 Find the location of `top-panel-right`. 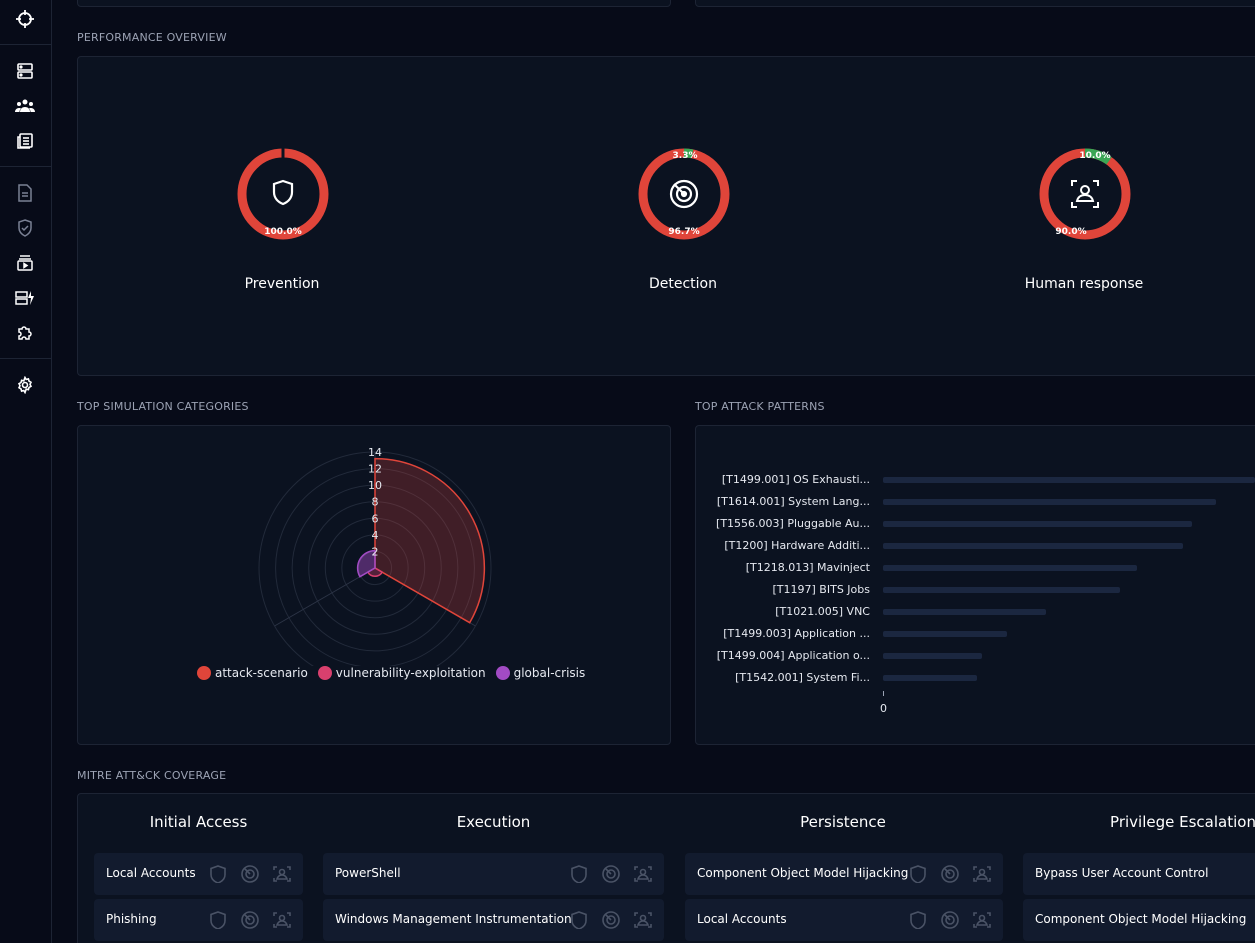

top-panel-right is located at coordinates (975, 3).